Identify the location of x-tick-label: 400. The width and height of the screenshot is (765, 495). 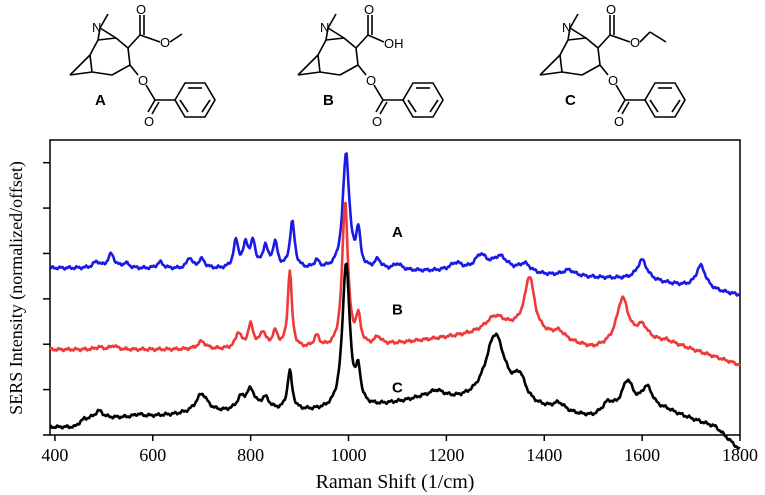
(54, 455).